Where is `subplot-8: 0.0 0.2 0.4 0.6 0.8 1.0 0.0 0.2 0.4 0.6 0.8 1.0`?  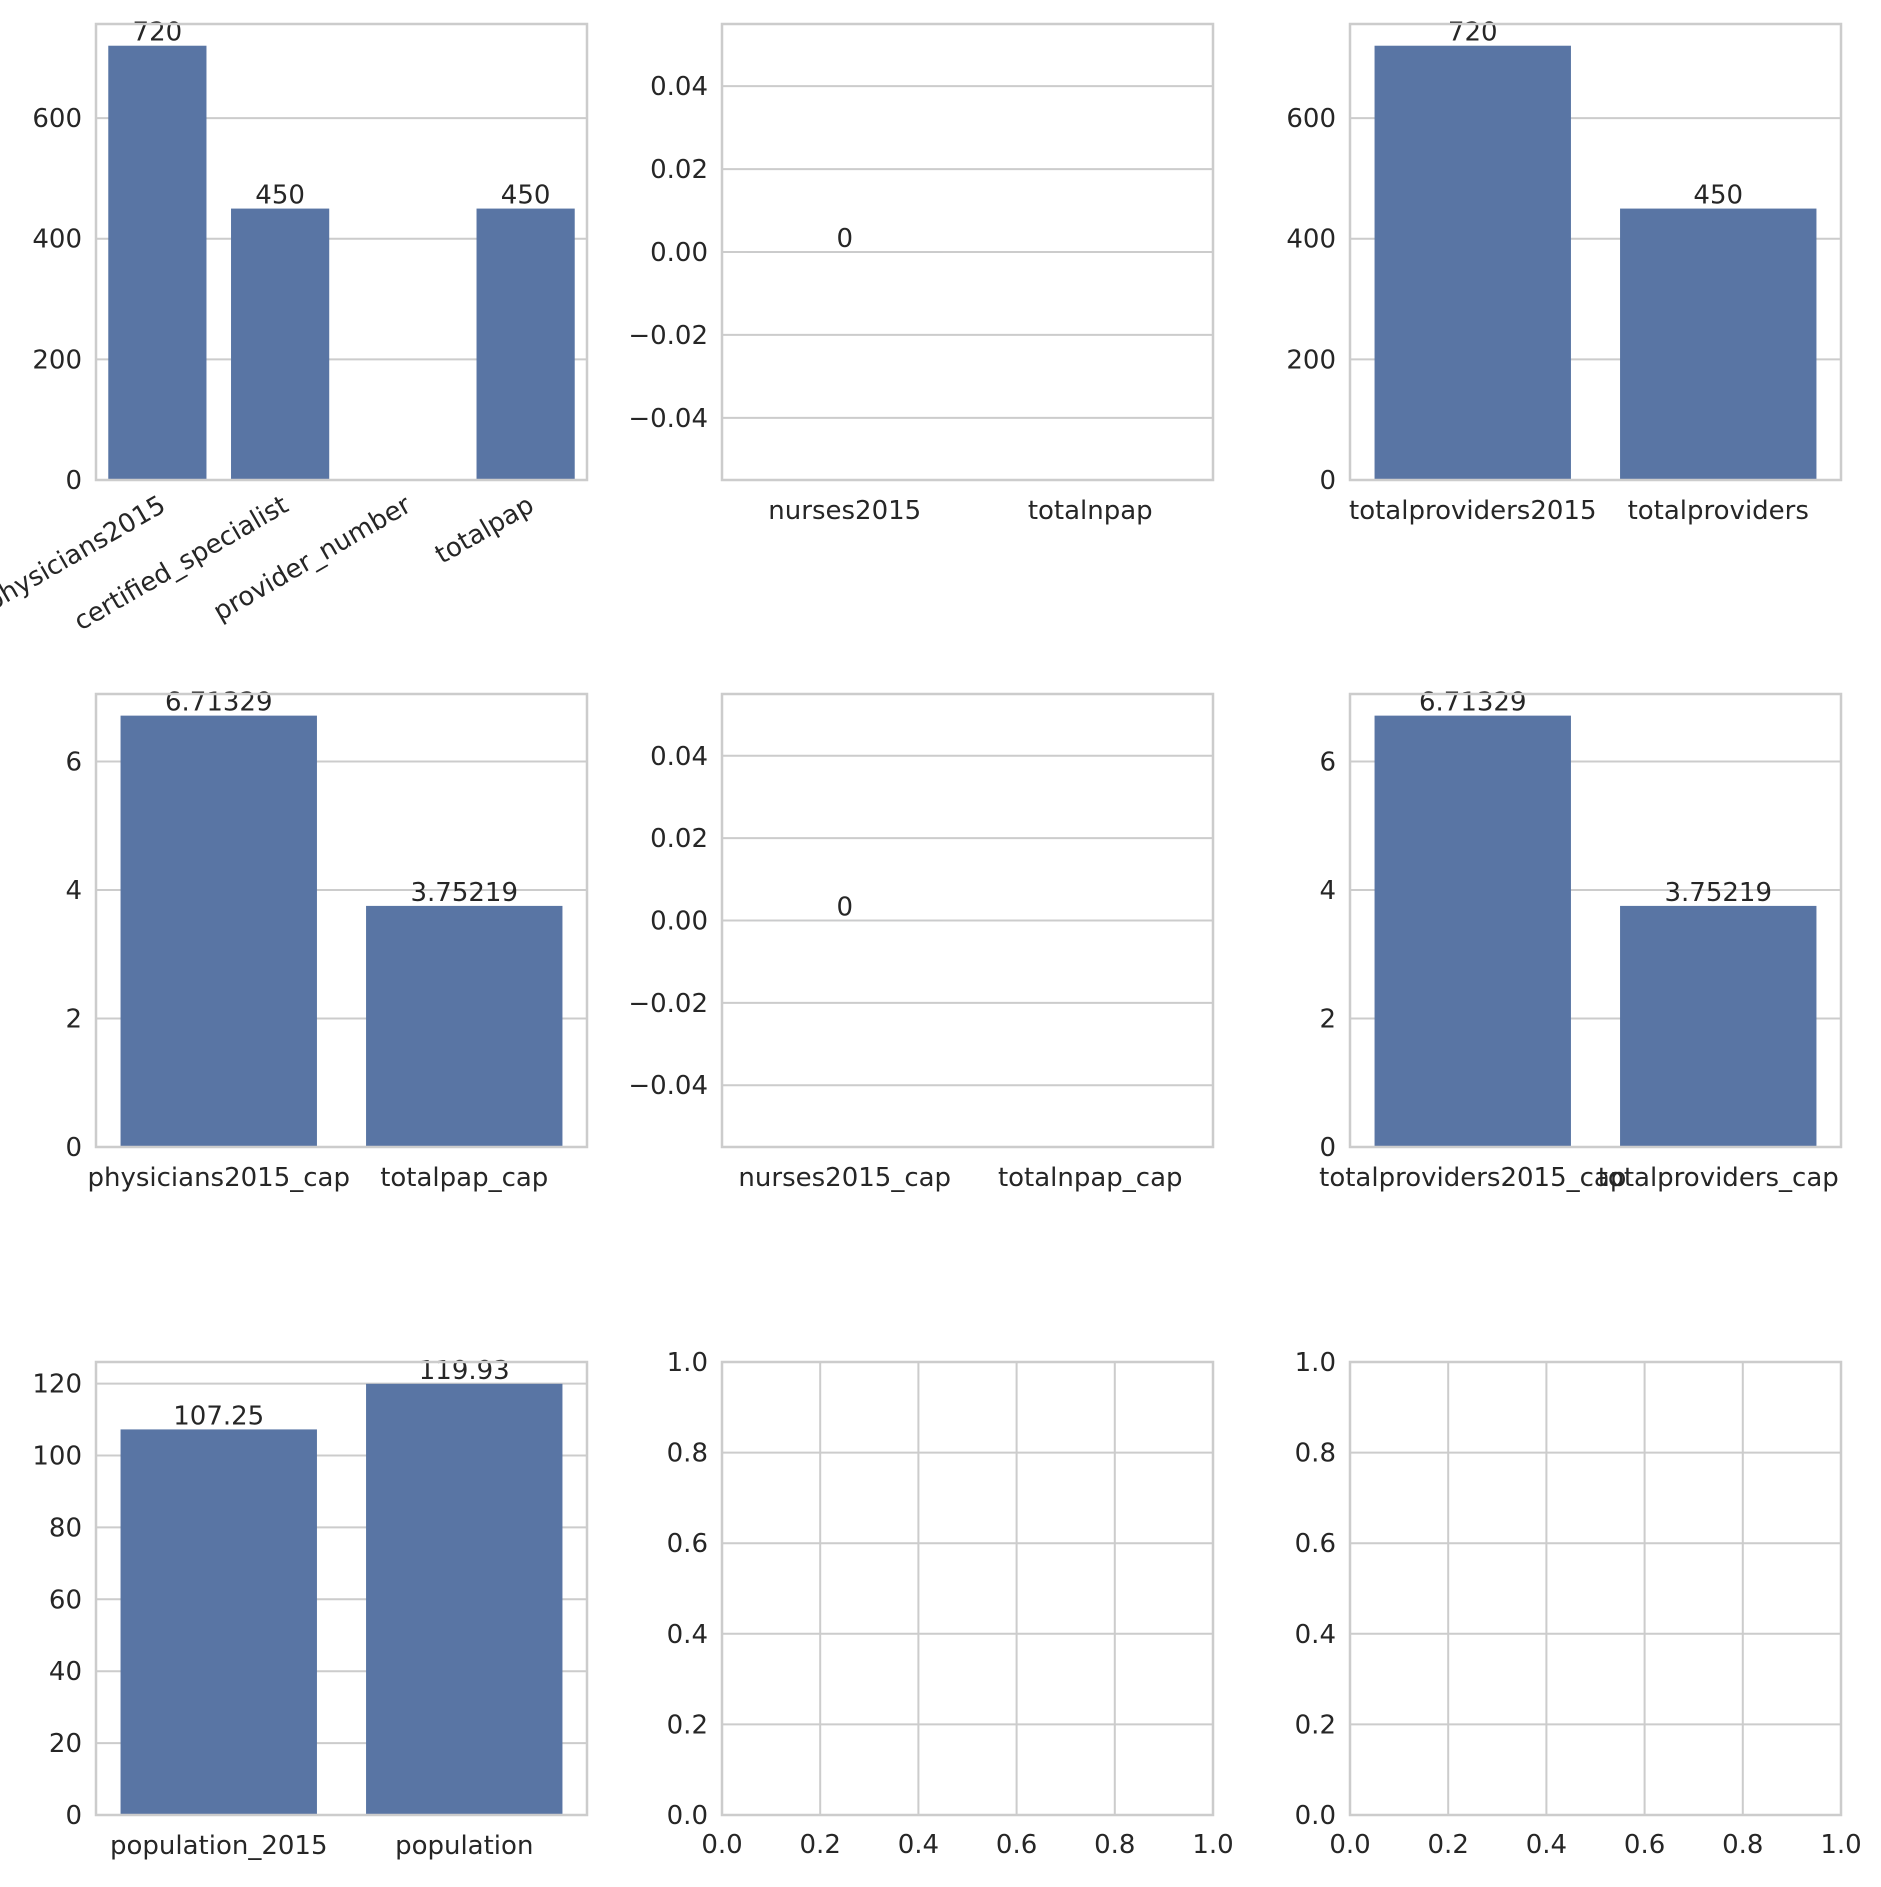 subplot-8: 0.0 0.2 0.4 0.6 0.8 1.0 0.0 0.2 0.4 0.6 0.8 1.0 is located at coordinates (950, 1604).